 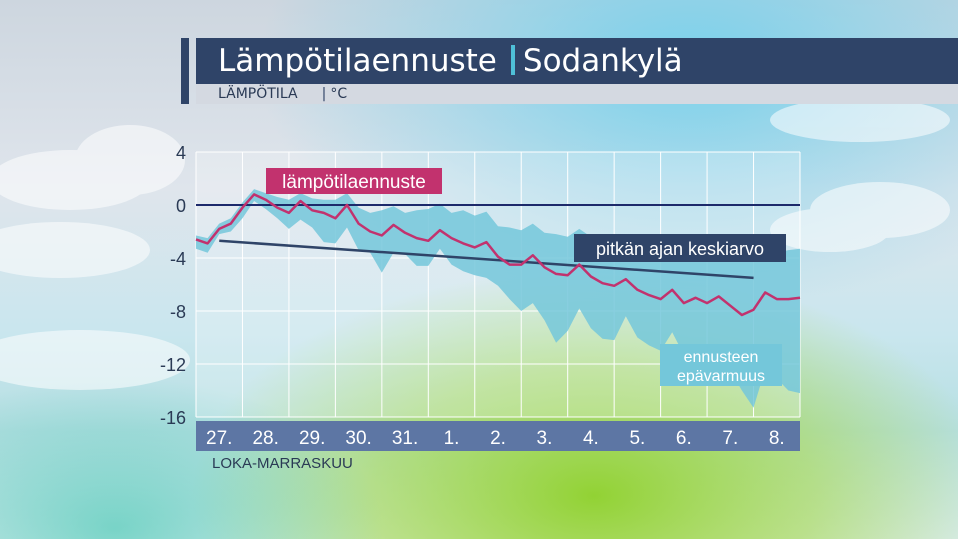 I want to click on title-accent-bar, so click(x=185, y=71).